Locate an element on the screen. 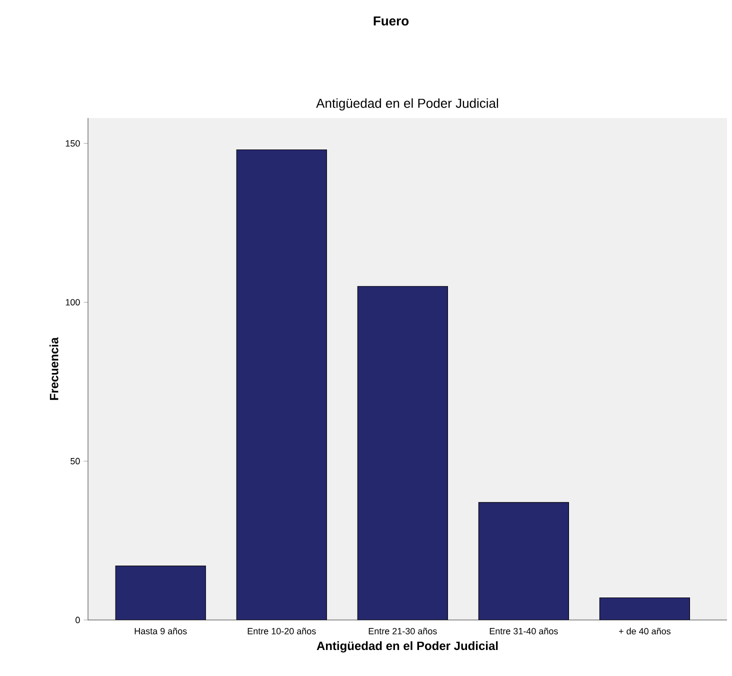 The height and width of the screenshot is (676, 732). chart-subtitle: Antigüedad en el Poder Judicial is located at coordinates (407, 104).